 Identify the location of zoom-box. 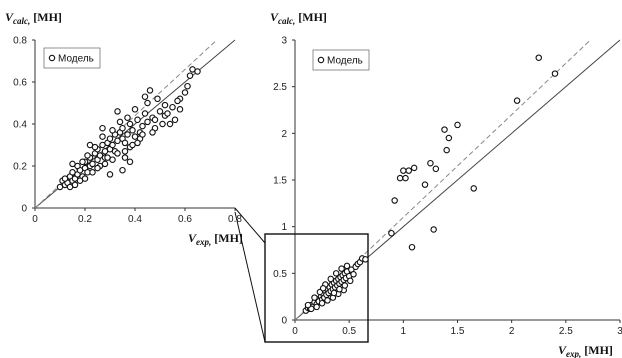
(316, 288).